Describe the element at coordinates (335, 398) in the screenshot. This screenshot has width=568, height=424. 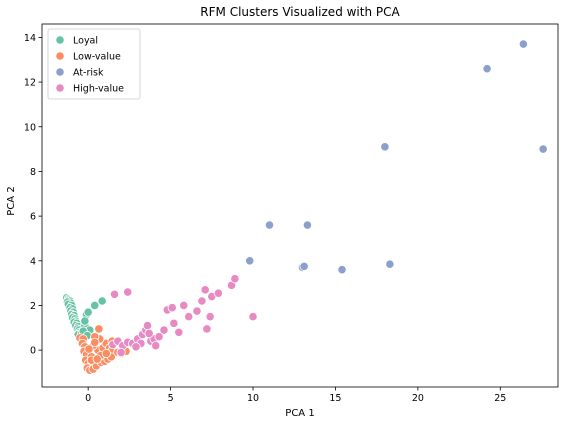
I see `x-tick-label: 15` at that location.